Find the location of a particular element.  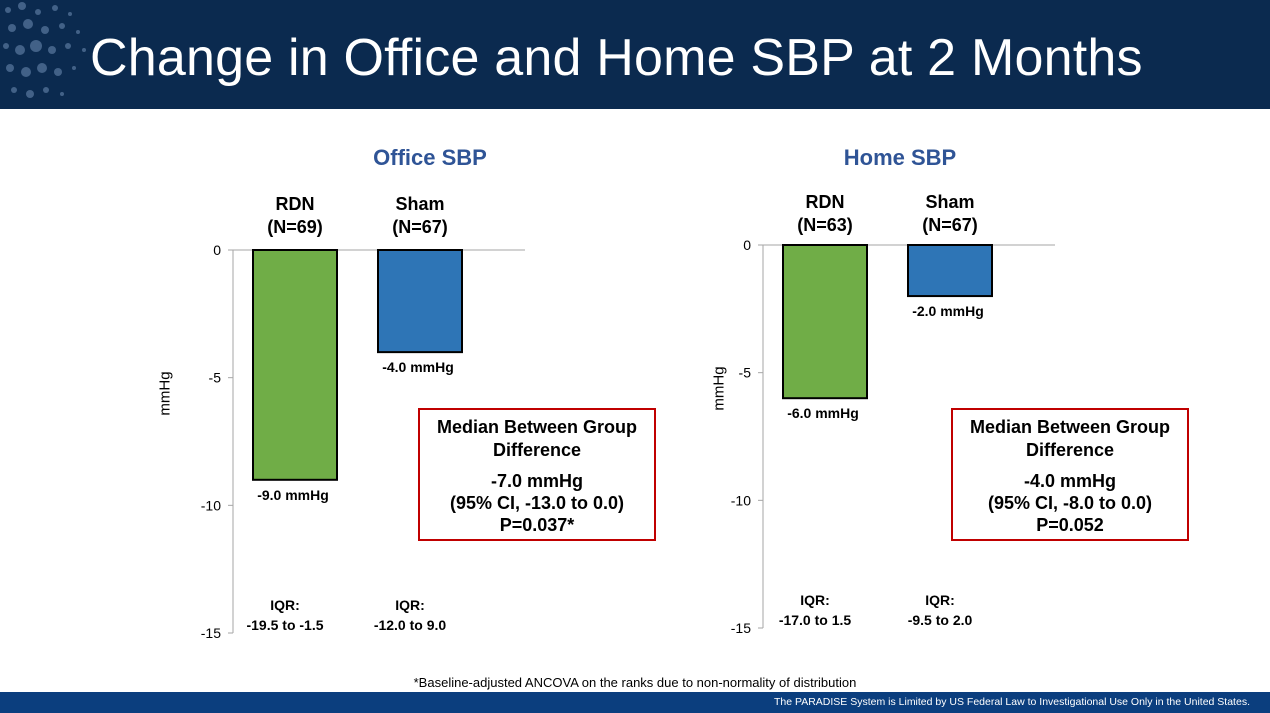

iqr-range: -19.5 to -1.5 is located at coordinates (284, 625).